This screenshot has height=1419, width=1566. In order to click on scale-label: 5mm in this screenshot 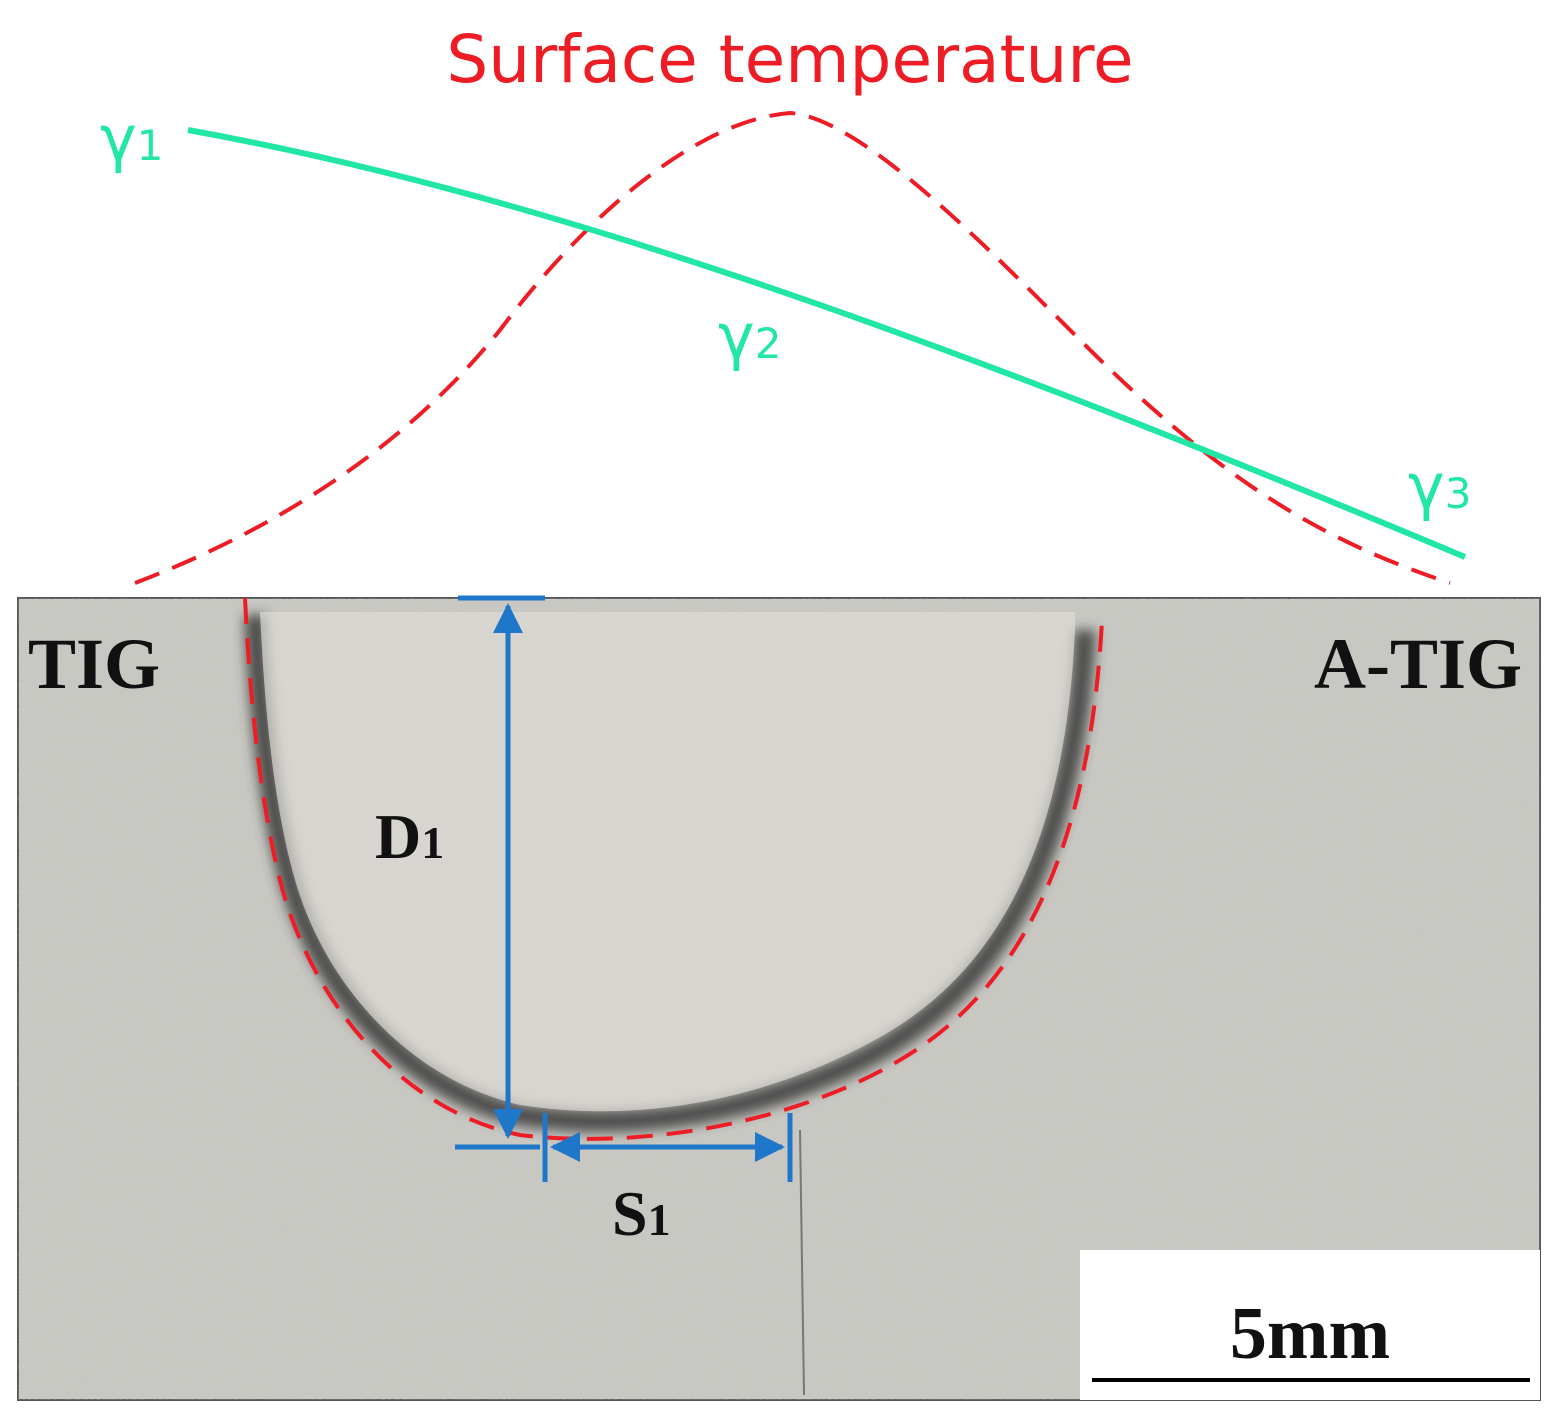, I will do `click(1310, 1334)`.